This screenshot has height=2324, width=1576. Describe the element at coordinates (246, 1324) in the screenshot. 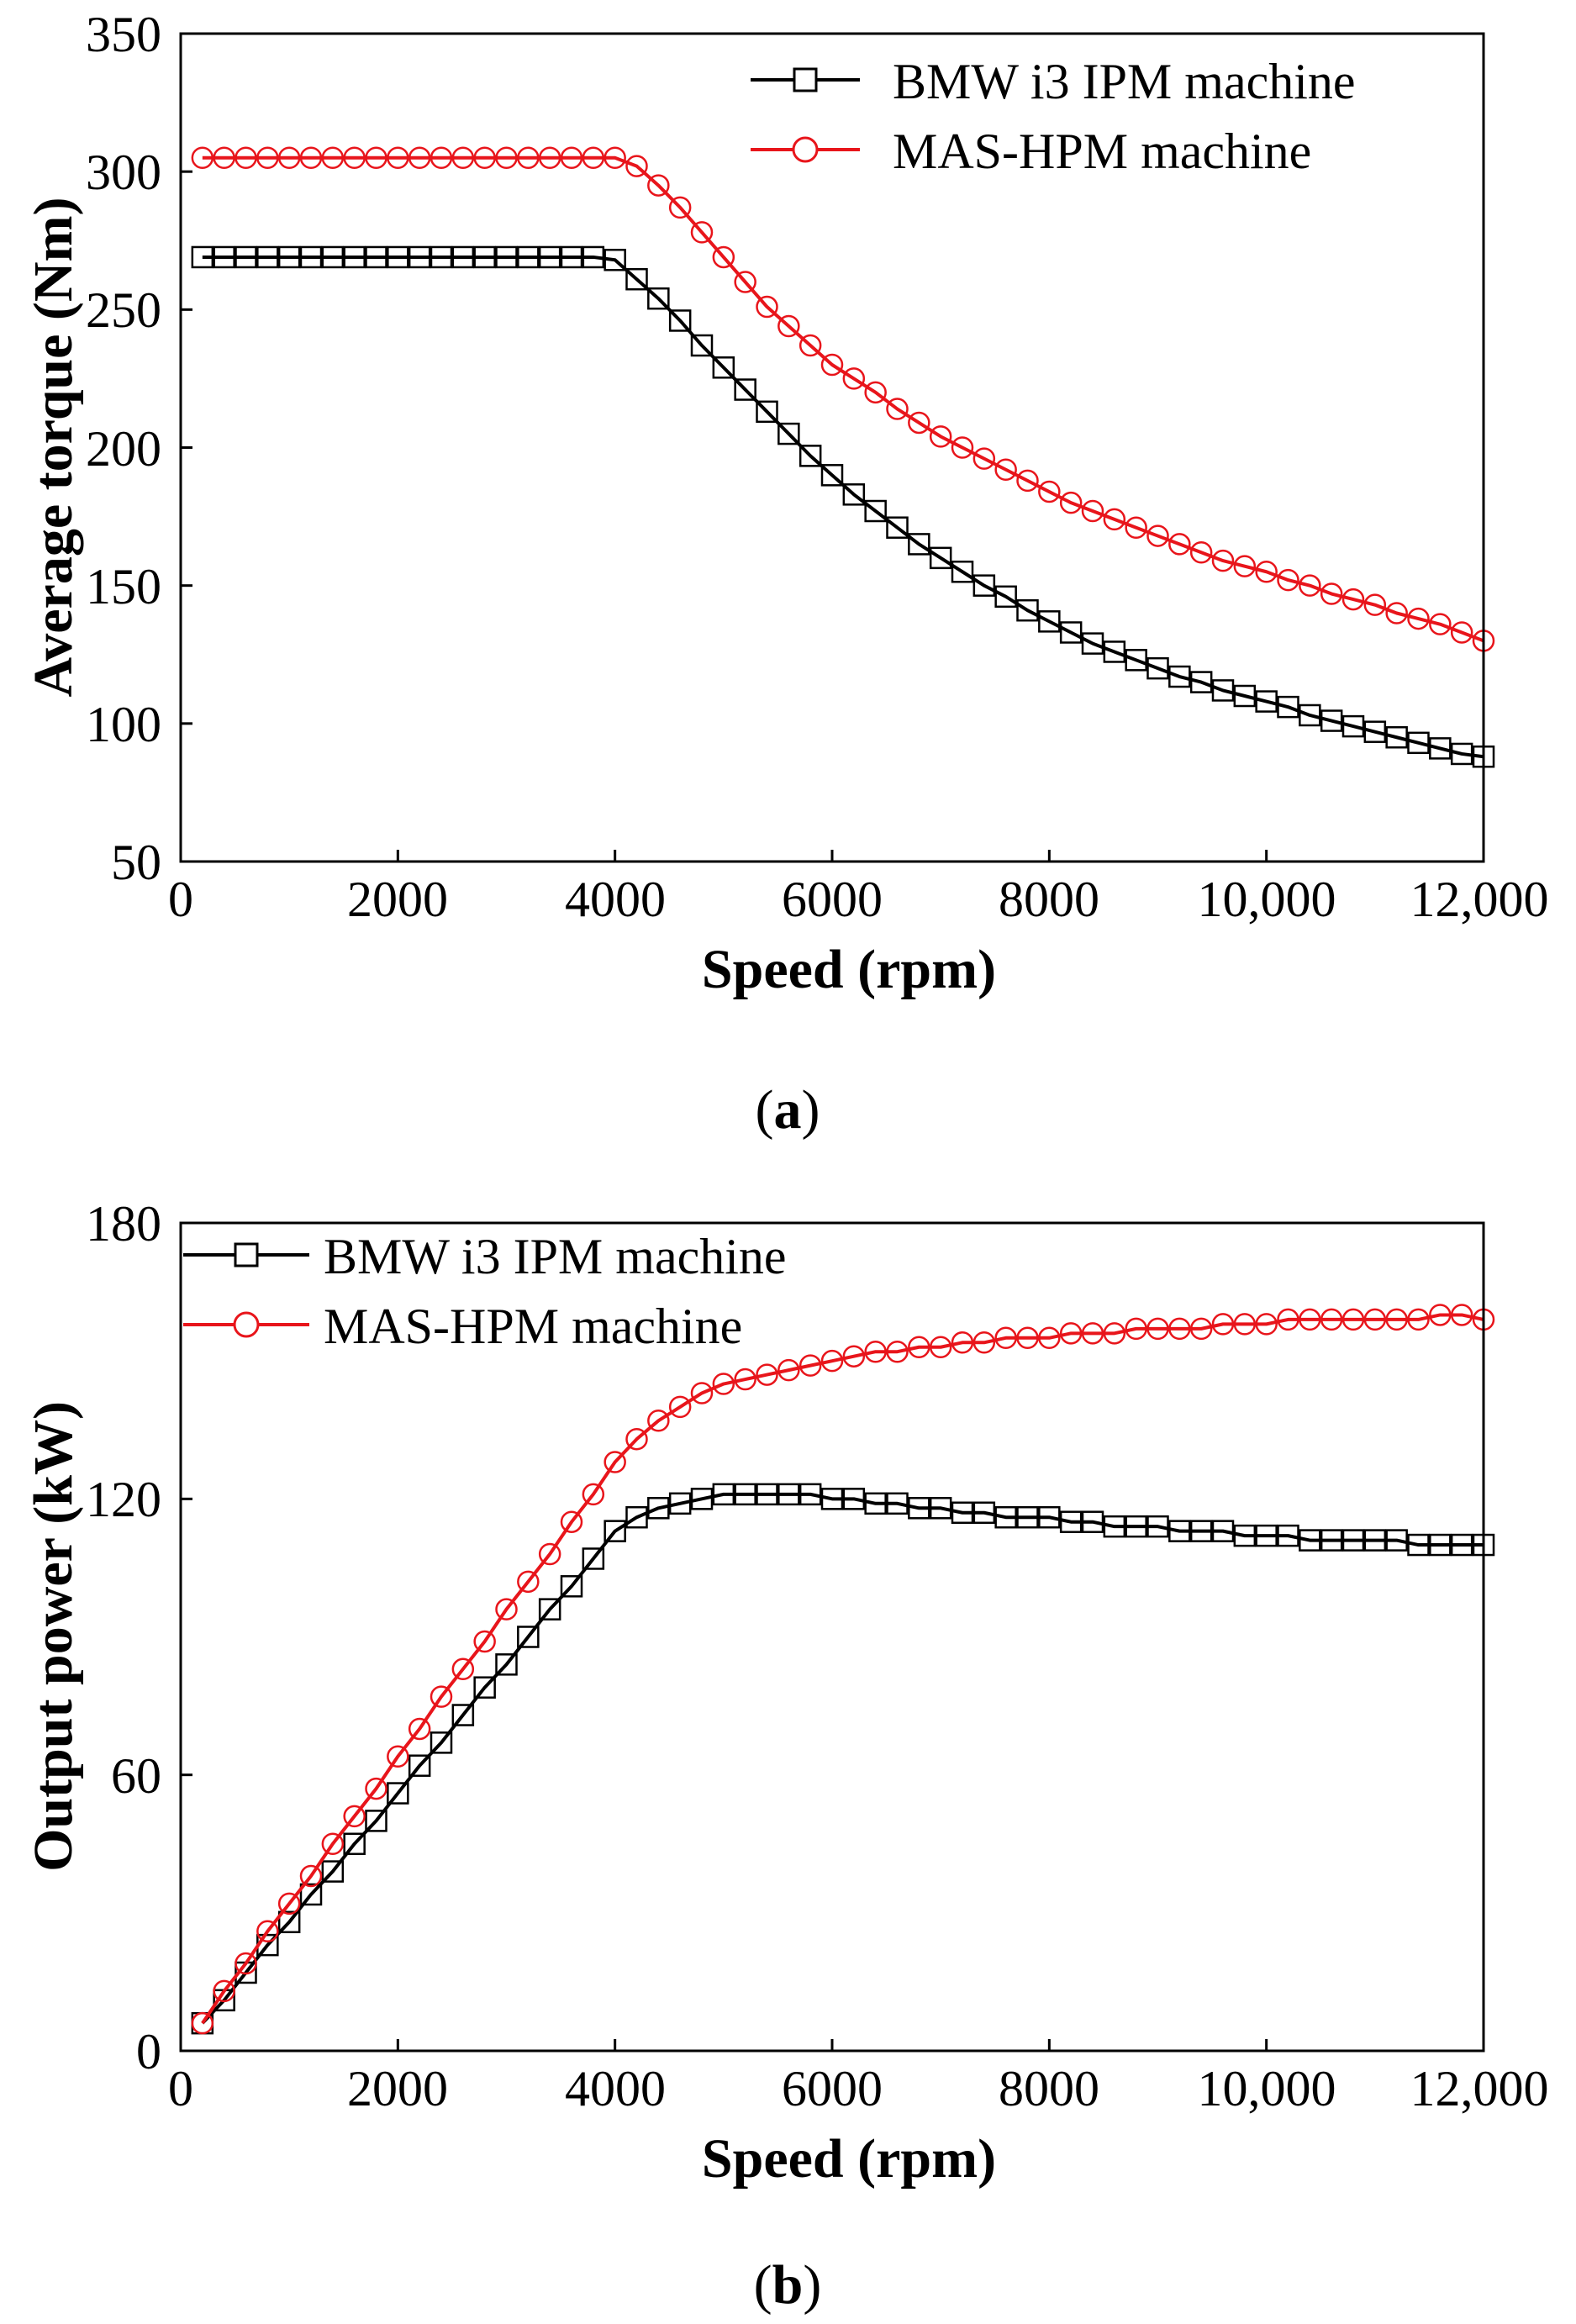

I see `legend-marker-circle` at that location.